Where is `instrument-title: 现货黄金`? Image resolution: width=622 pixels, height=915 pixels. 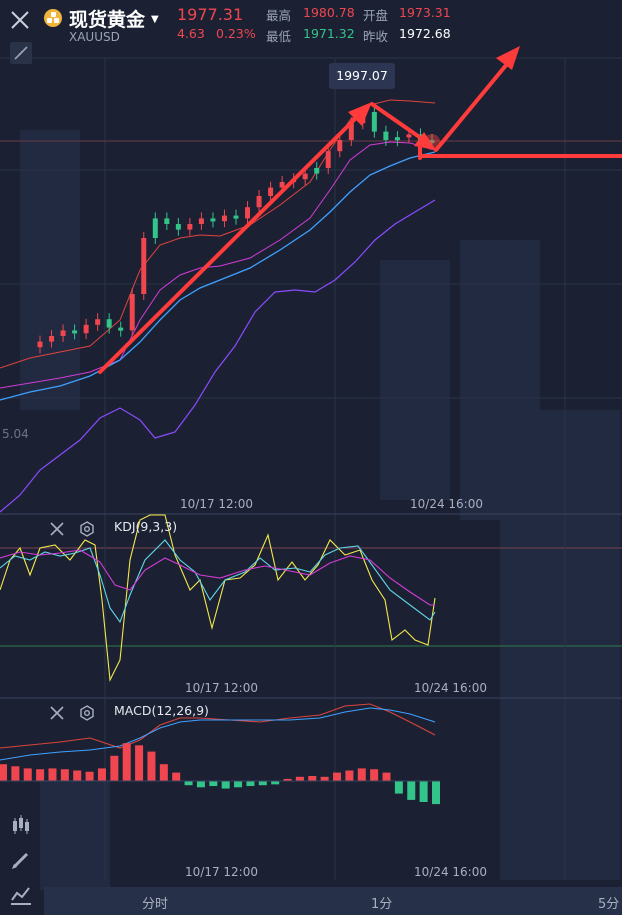
instrument-title: 现货黄金 is located at coordinates (107, 20).